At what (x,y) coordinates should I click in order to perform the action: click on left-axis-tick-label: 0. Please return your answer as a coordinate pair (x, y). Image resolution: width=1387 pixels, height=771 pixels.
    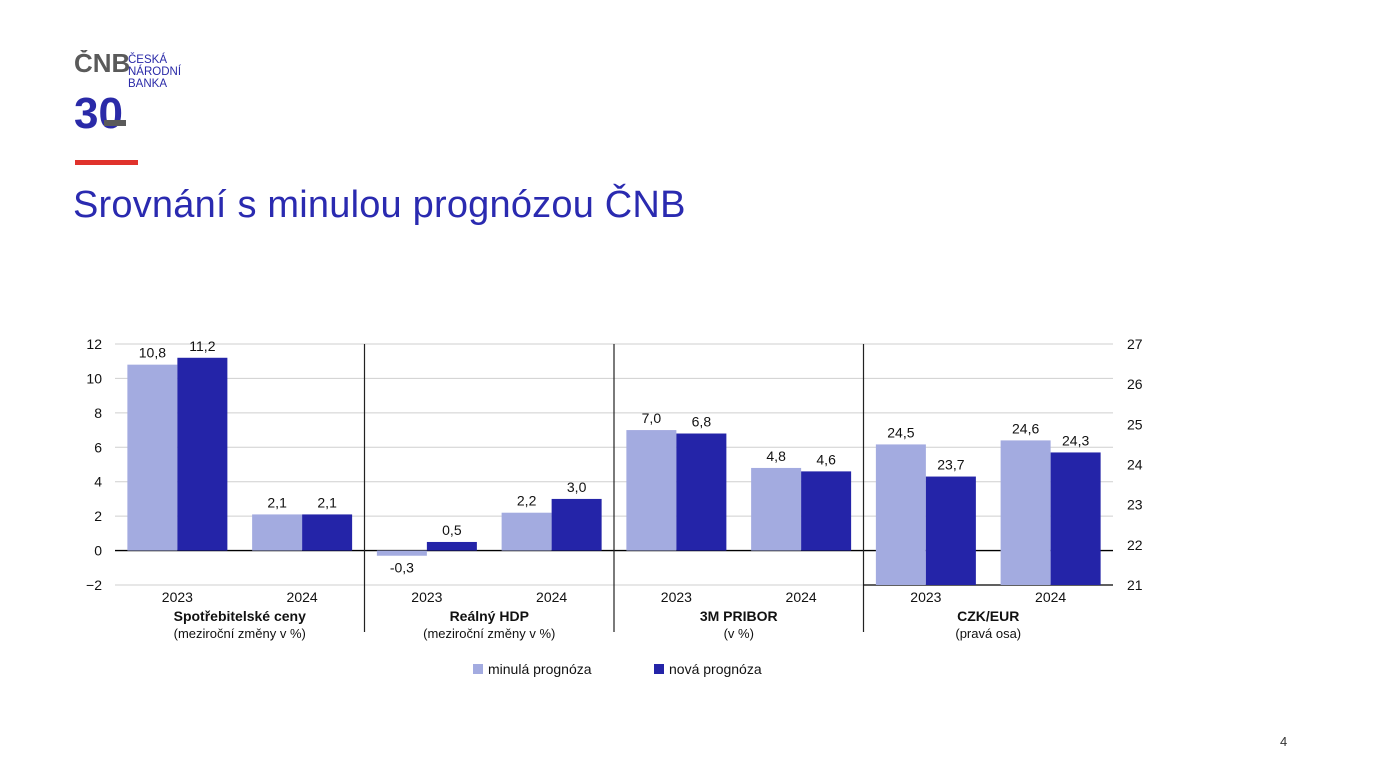
    Looking at the image, I should click on (98, 551).